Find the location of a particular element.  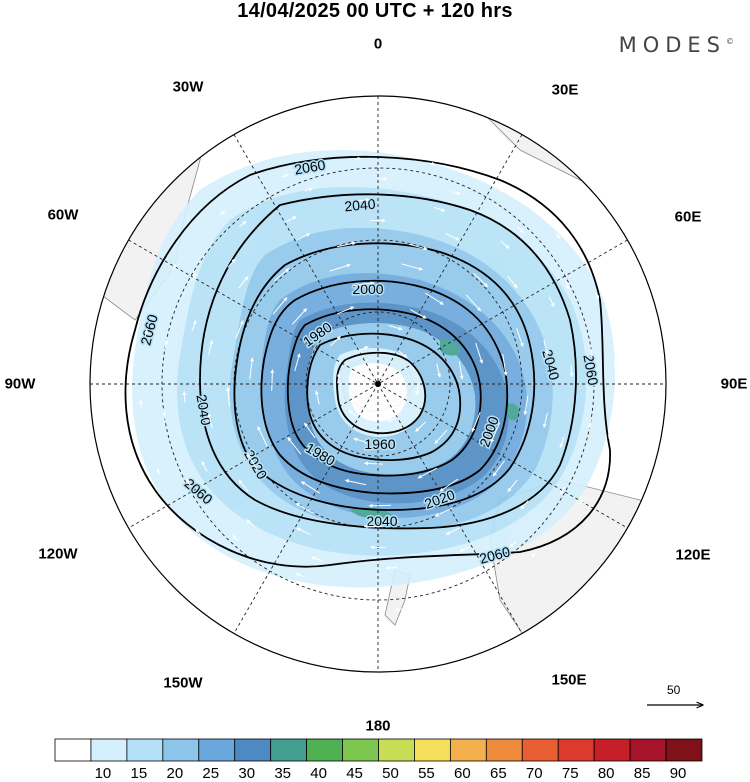

lon-label-180: 180 is located at coordinates (378, 726).